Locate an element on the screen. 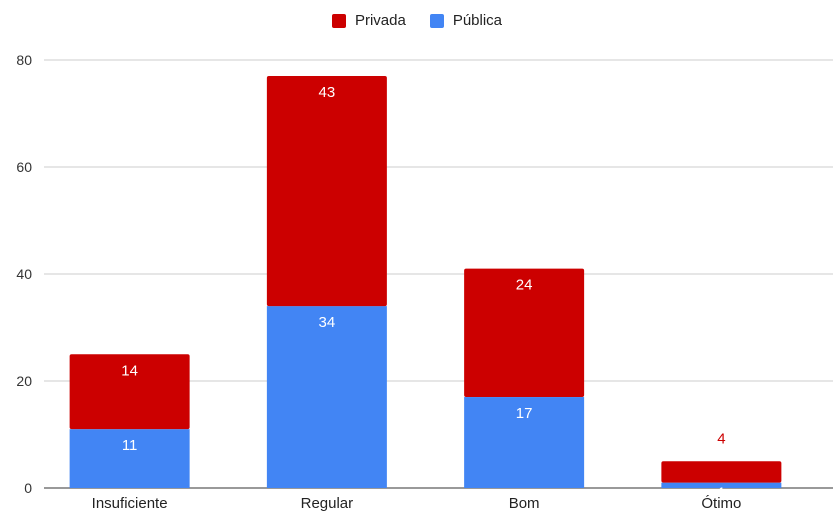 The height and width of the screenshot is (513, 834). bar-privada-ótimo is located at coordinates (721, 472).